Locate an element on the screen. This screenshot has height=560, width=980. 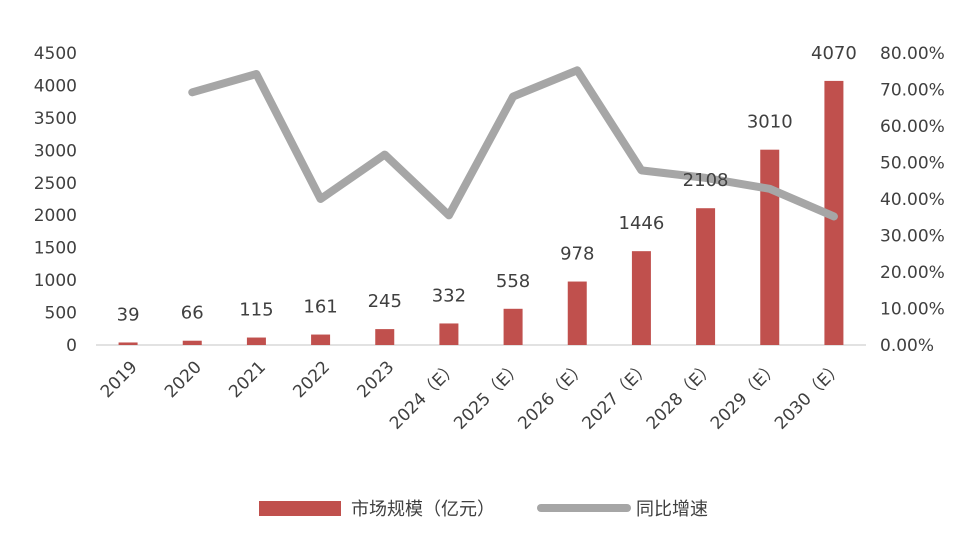
y-right-tick-label: 10.00% is located at coordinates (912, 310).